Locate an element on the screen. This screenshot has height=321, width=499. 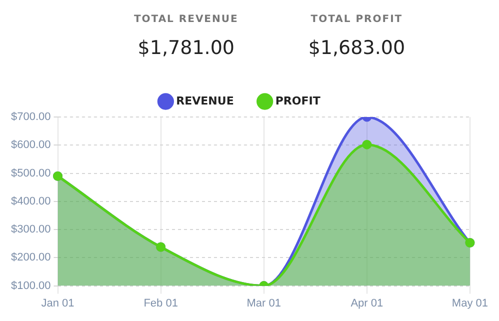
y-tick-label: $200.00 is located at coordinates (30, 258).